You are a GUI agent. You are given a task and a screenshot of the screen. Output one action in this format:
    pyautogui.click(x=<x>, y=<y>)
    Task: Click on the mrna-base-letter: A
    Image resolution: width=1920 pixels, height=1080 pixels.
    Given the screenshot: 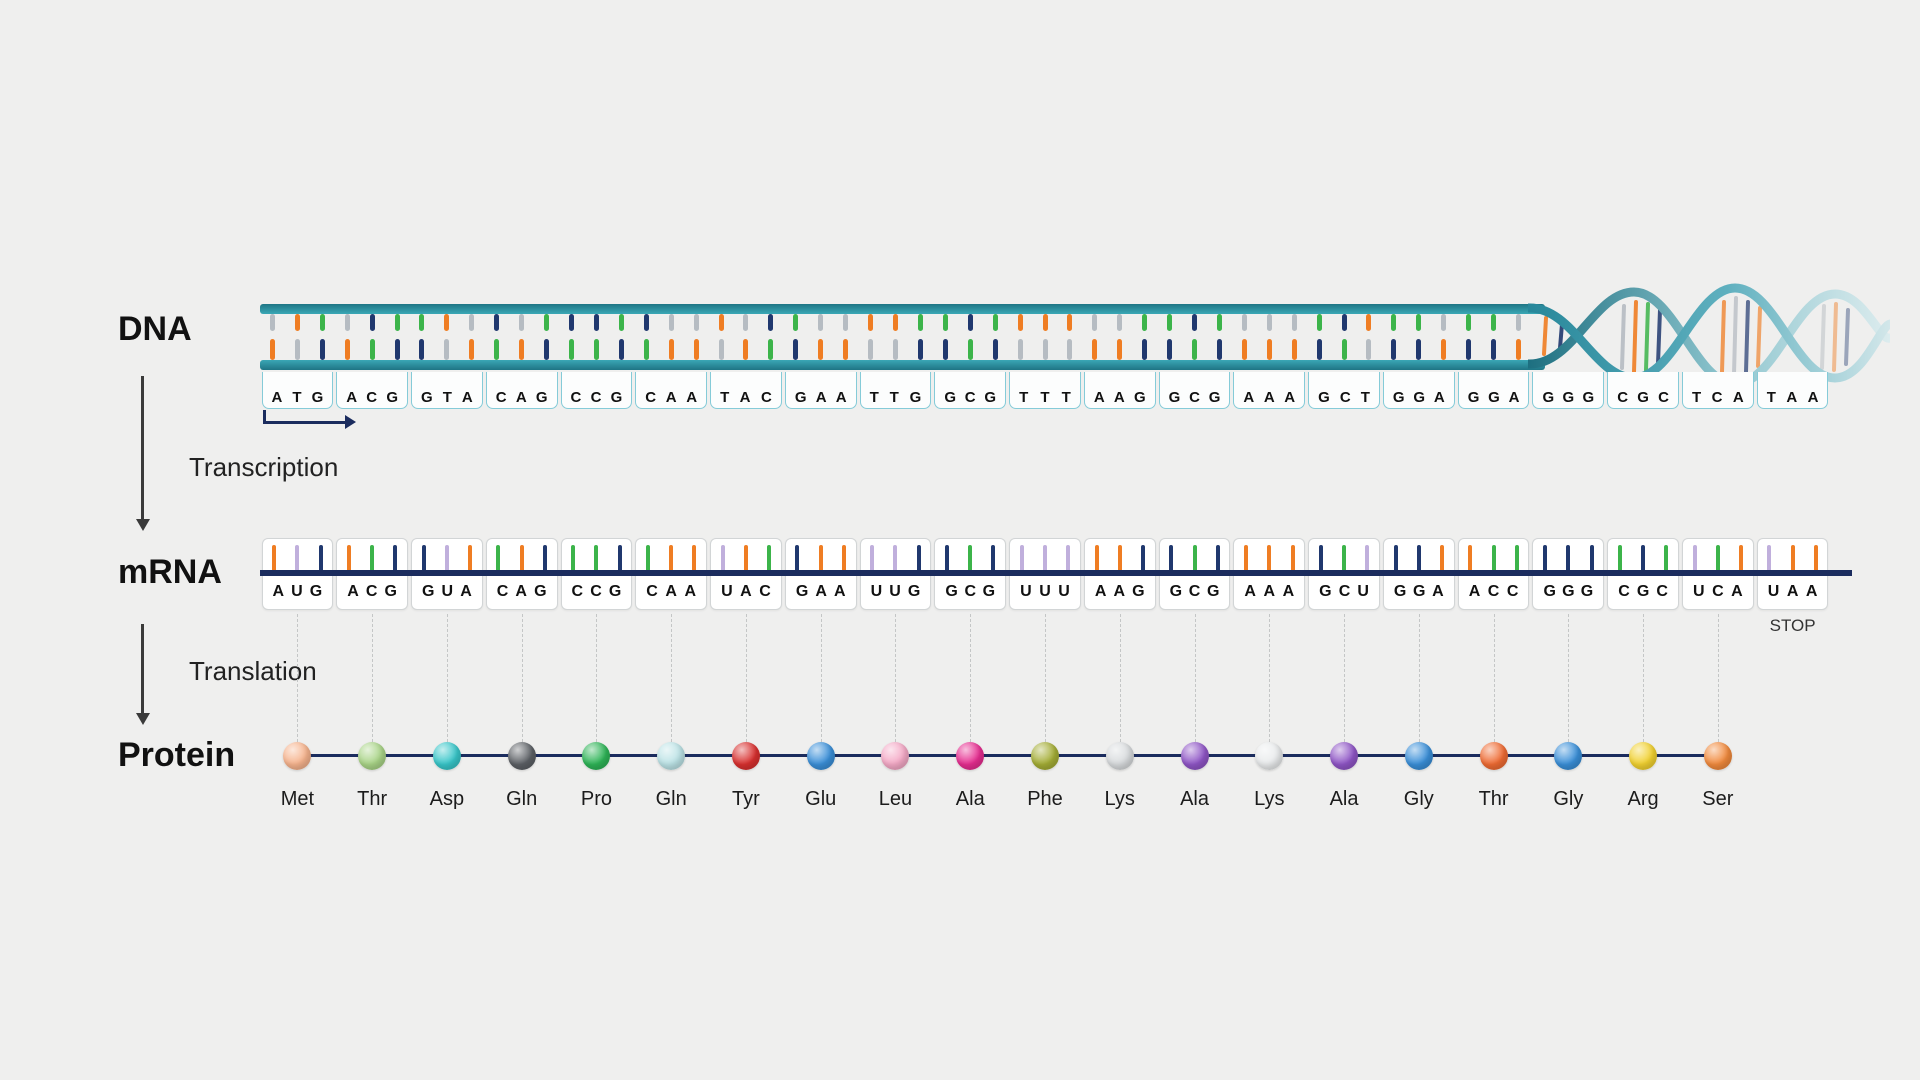 What is the action you would take?
    pyautogui.click(x=1737, y=591)
    